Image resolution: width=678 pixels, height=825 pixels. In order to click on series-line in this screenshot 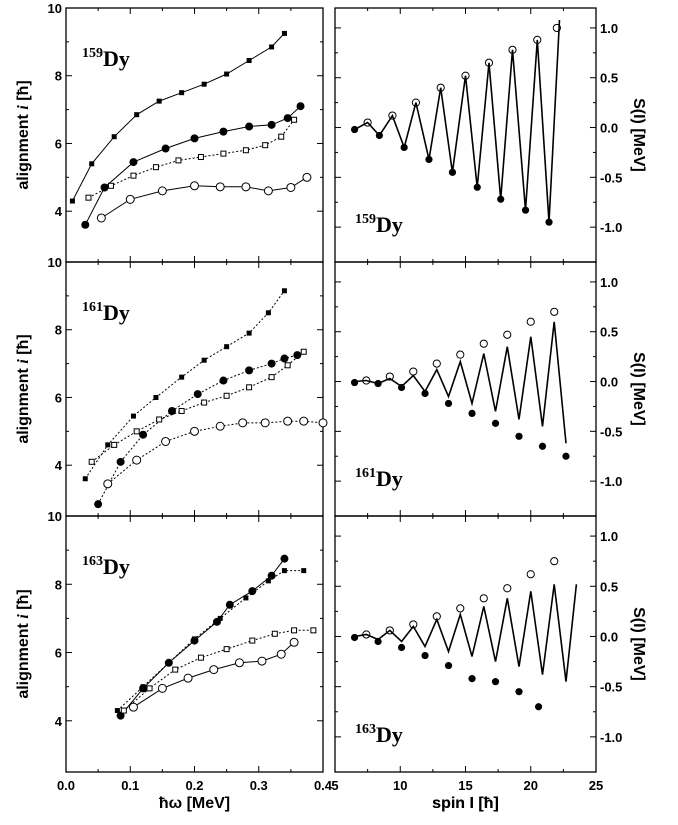, I will do `click(192, 165)`.